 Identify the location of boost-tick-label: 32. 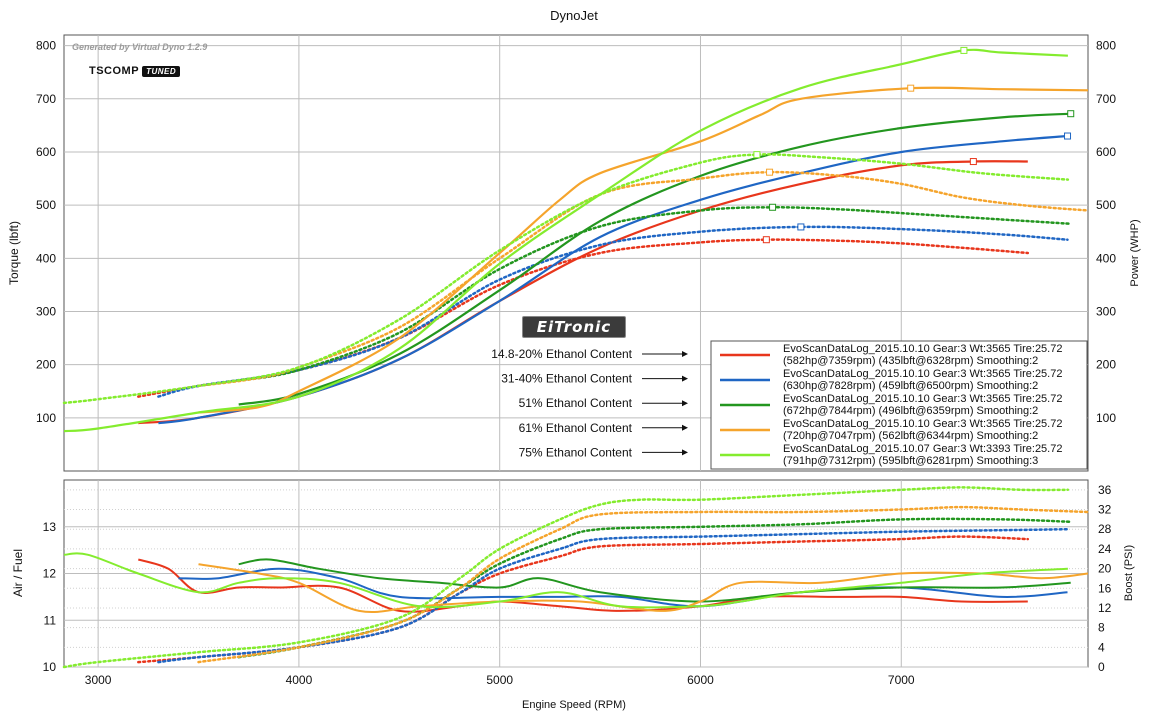
(1105, 510).